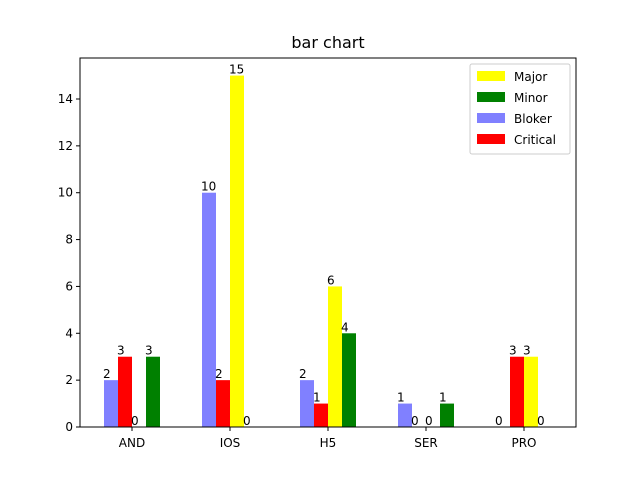  What do you see at coordinates (236, 70) in the screenshot?
I see `data-label-major-ios: 15` at bounding box center [236, 70].